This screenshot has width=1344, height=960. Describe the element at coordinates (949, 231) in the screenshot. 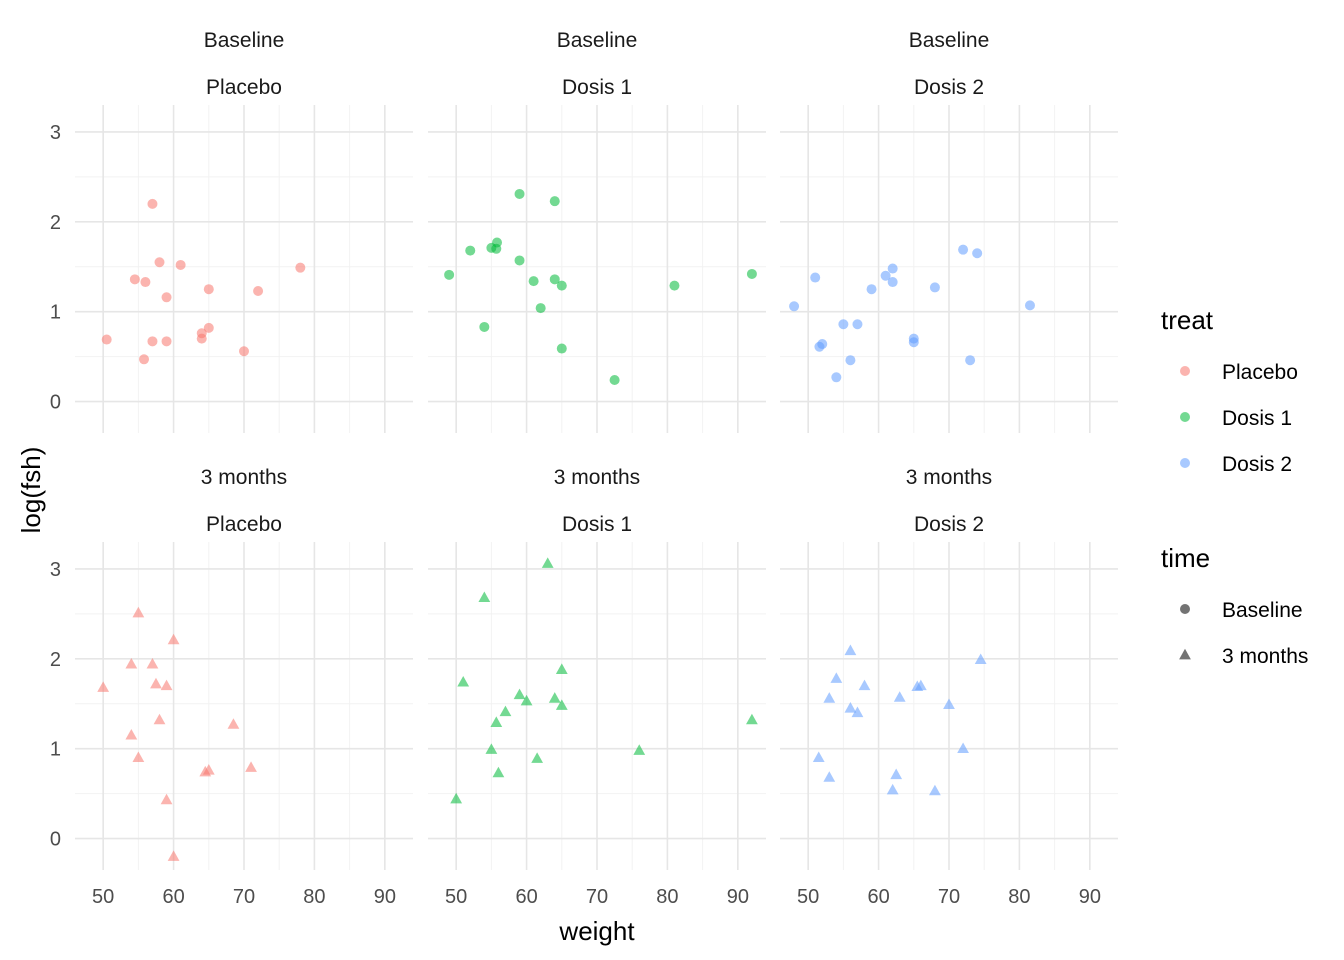

I see `panel-baseline-dosis-2: Baseline Dosis 2` at that location.